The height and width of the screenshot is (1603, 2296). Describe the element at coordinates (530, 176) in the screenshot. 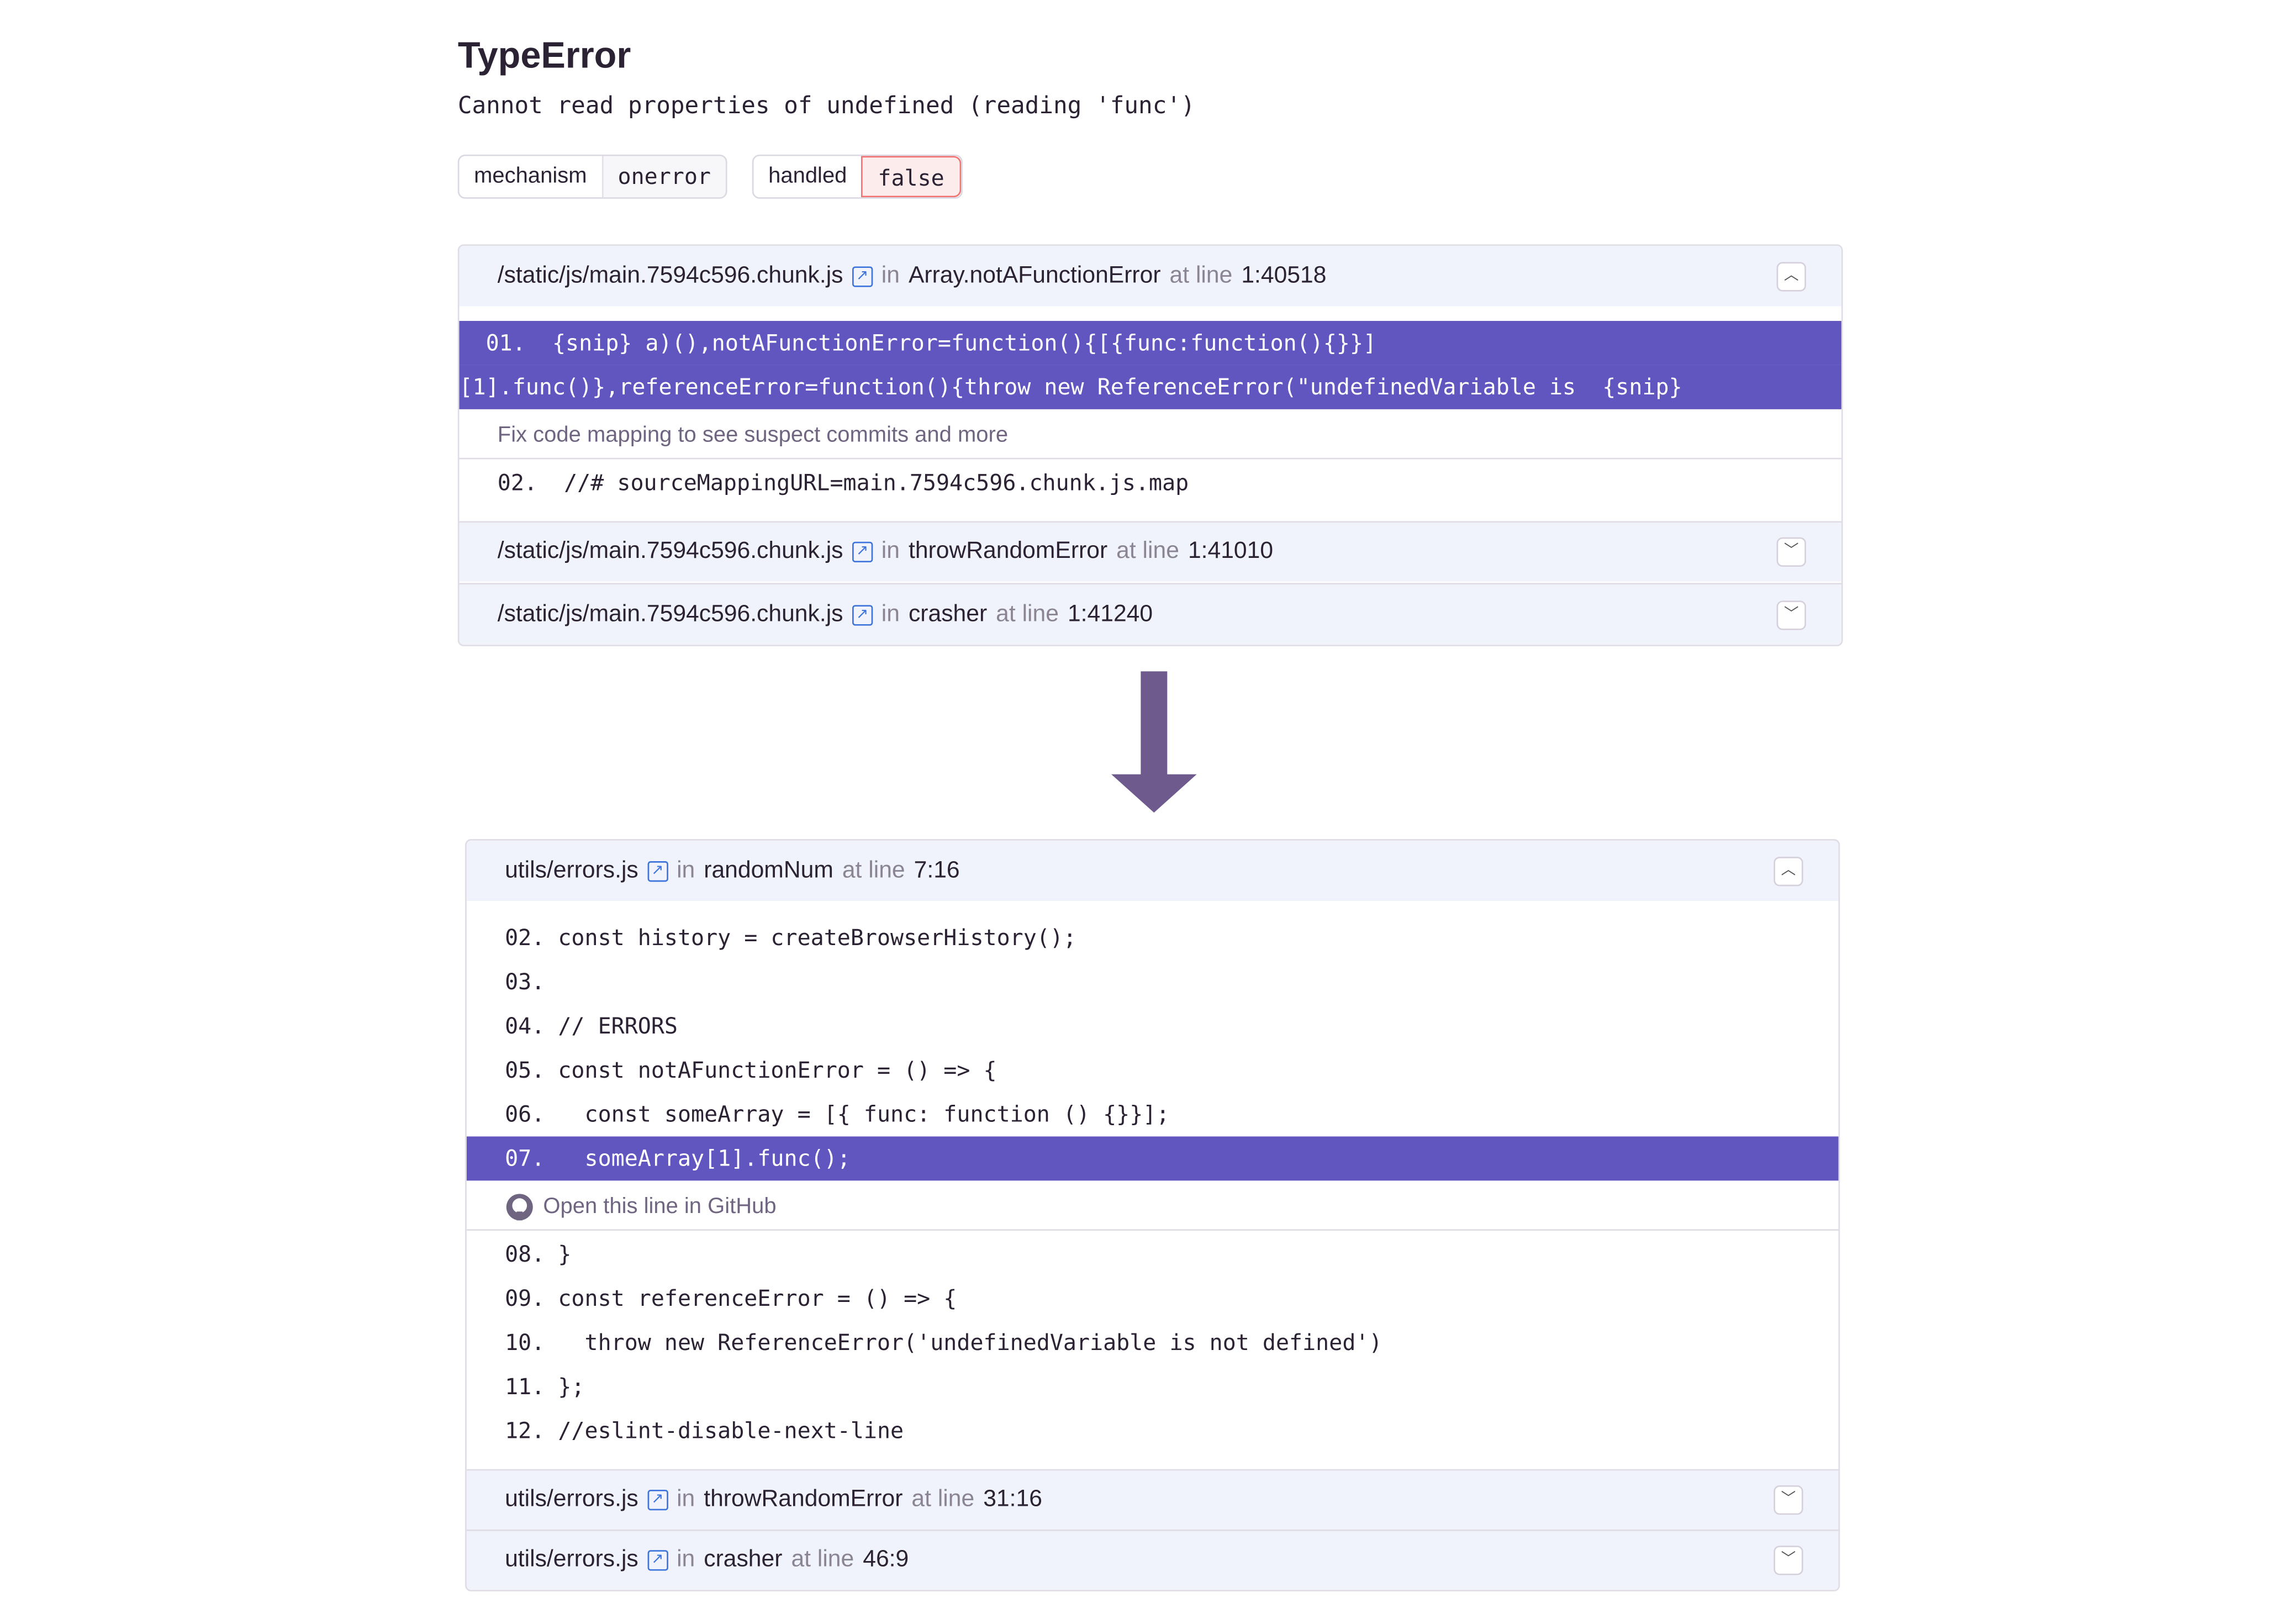

I see `tag-key: mechanism` at that location.